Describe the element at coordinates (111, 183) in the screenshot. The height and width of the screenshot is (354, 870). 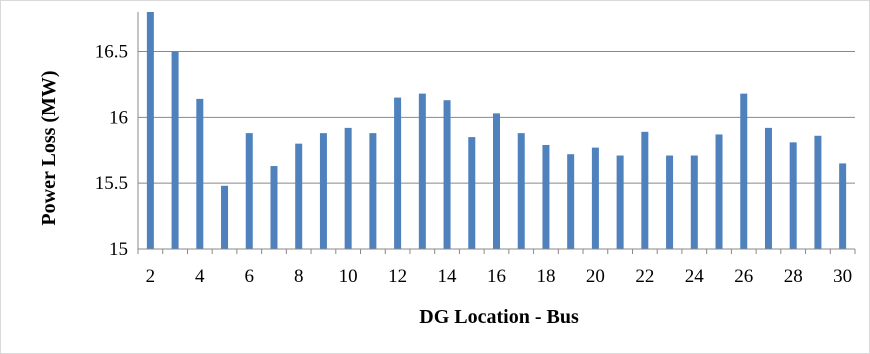
I see `y-tick-label: 15.5` at that location.